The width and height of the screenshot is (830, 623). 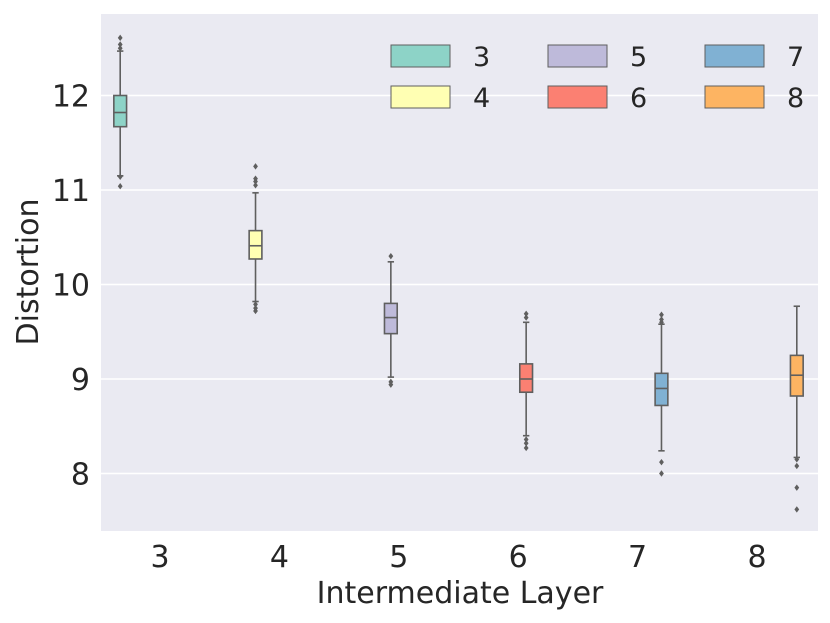 What do you see at coordinates (80, 475) in the screenshot?
I see `y-tick-8: 8` at bounding box center [80, 475].